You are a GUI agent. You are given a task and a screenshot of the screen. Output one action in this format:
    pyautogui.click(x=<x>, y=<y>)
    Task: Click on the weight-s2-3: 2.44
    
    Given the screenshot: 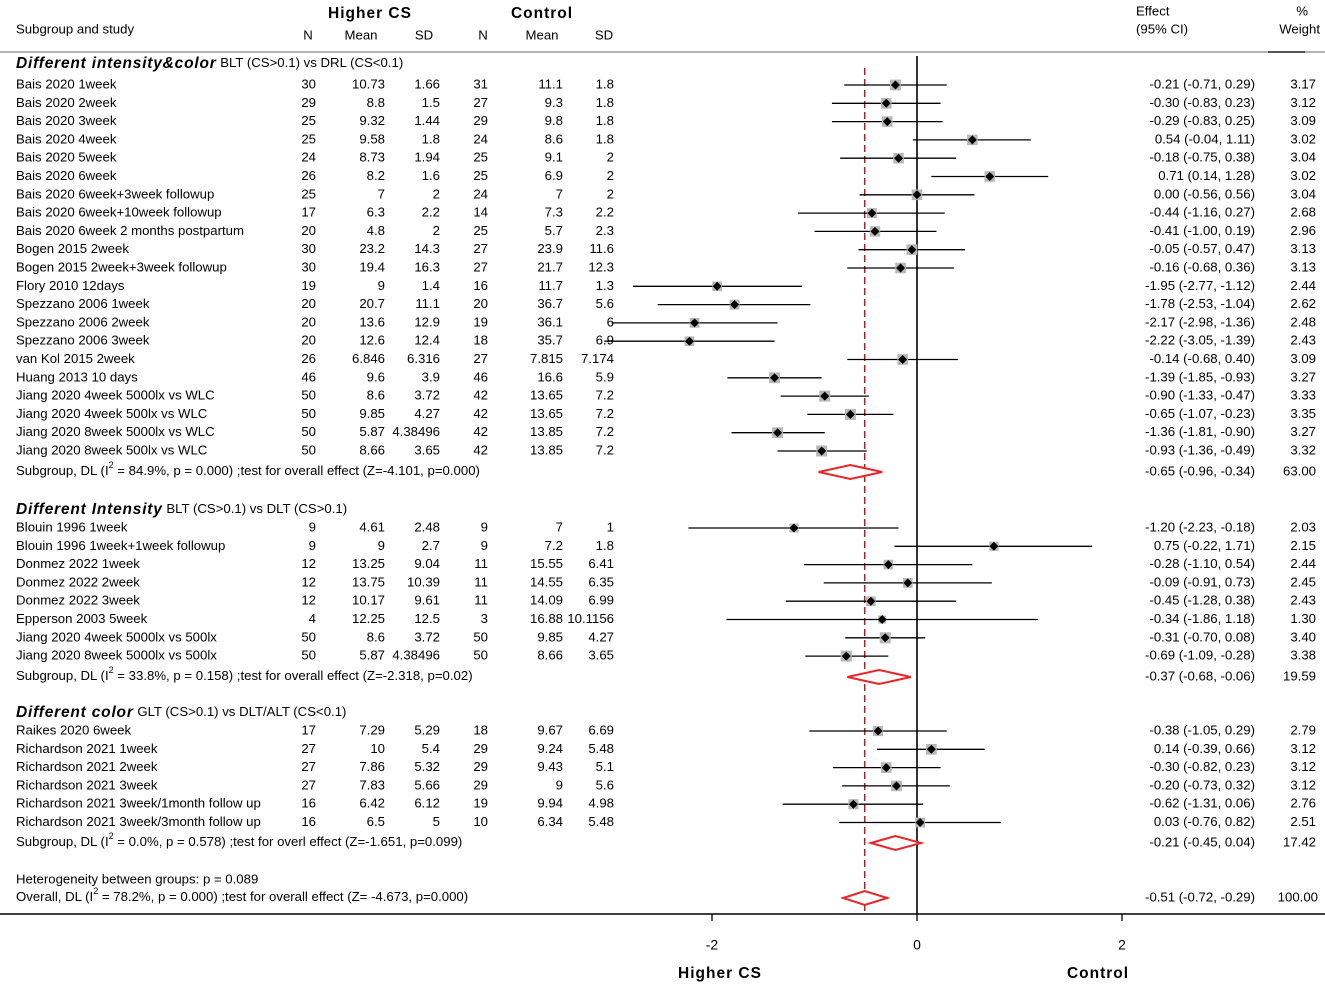 What is the action you would take?
    pyautogui.click(x=1303, y=563)
    